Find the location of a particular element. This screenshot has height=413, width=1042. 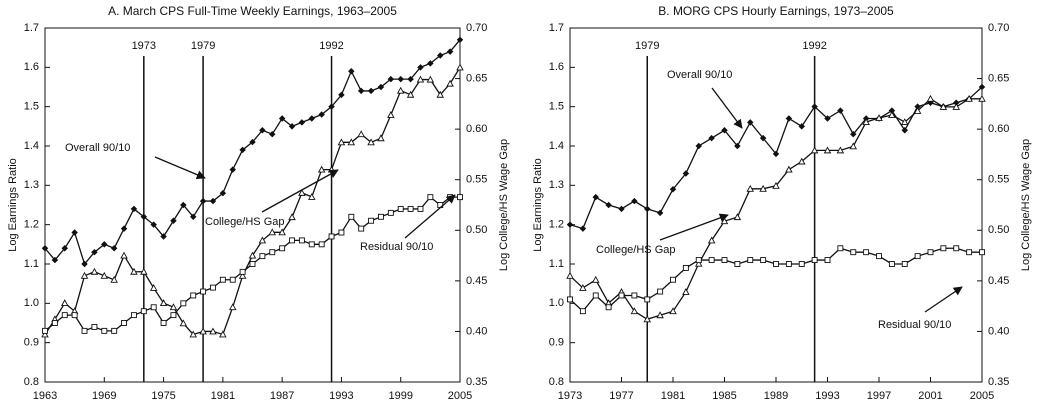

y-tick-label: 1.7 is located at coordinates (556, 28).